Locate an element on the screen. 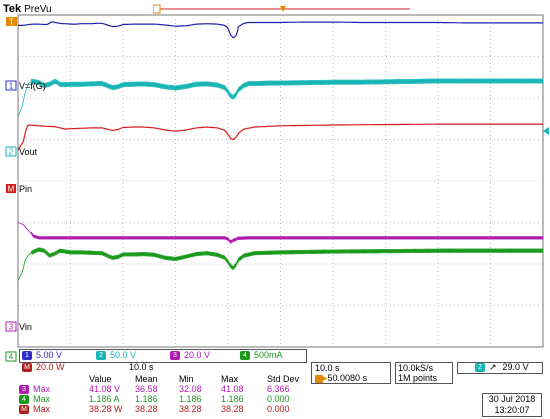 The image size is (550, 419). ch2-setting: 2 50.0 V is located at coordinates (116, 355).